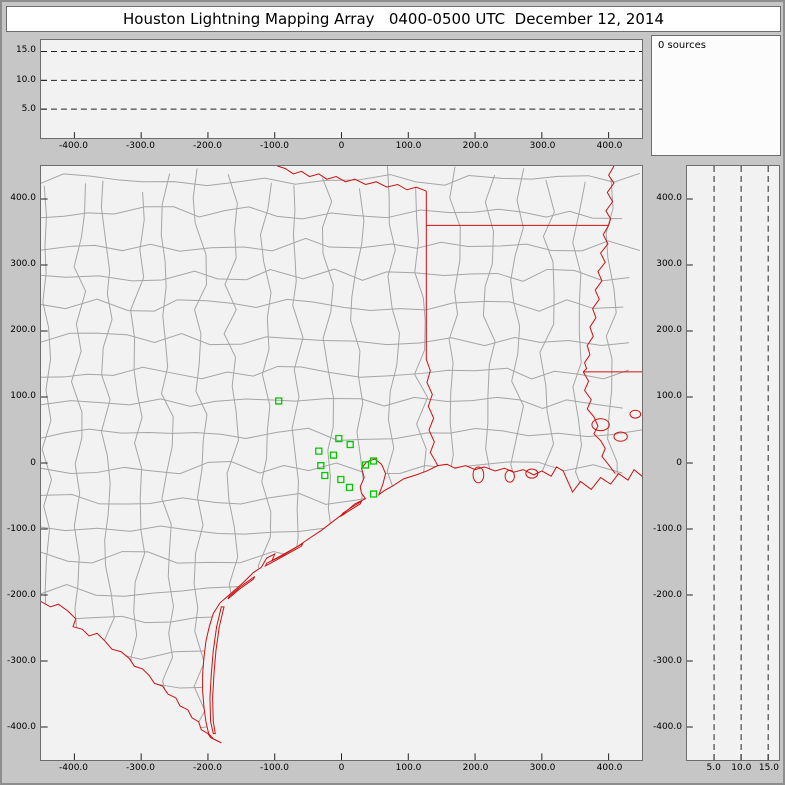 The image size is (785, 785). I want to click on grand-lake, so click(509, 476).